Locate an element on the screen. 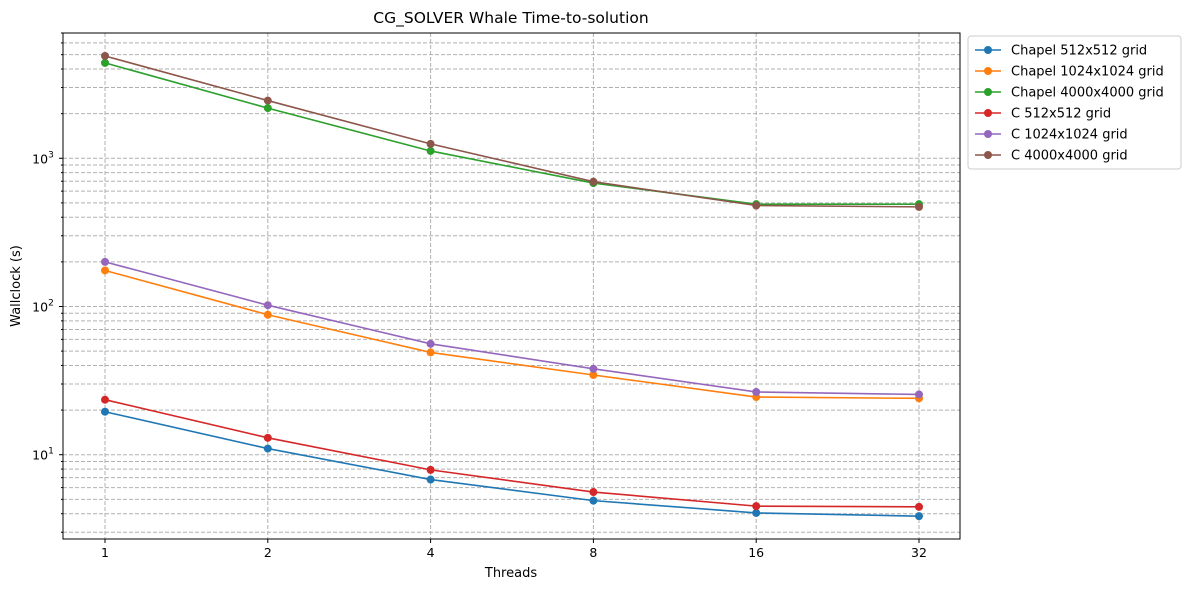 This screenshot has height=590, width=1189. series-c-512x512-grid is located at coordinates (512, 453).